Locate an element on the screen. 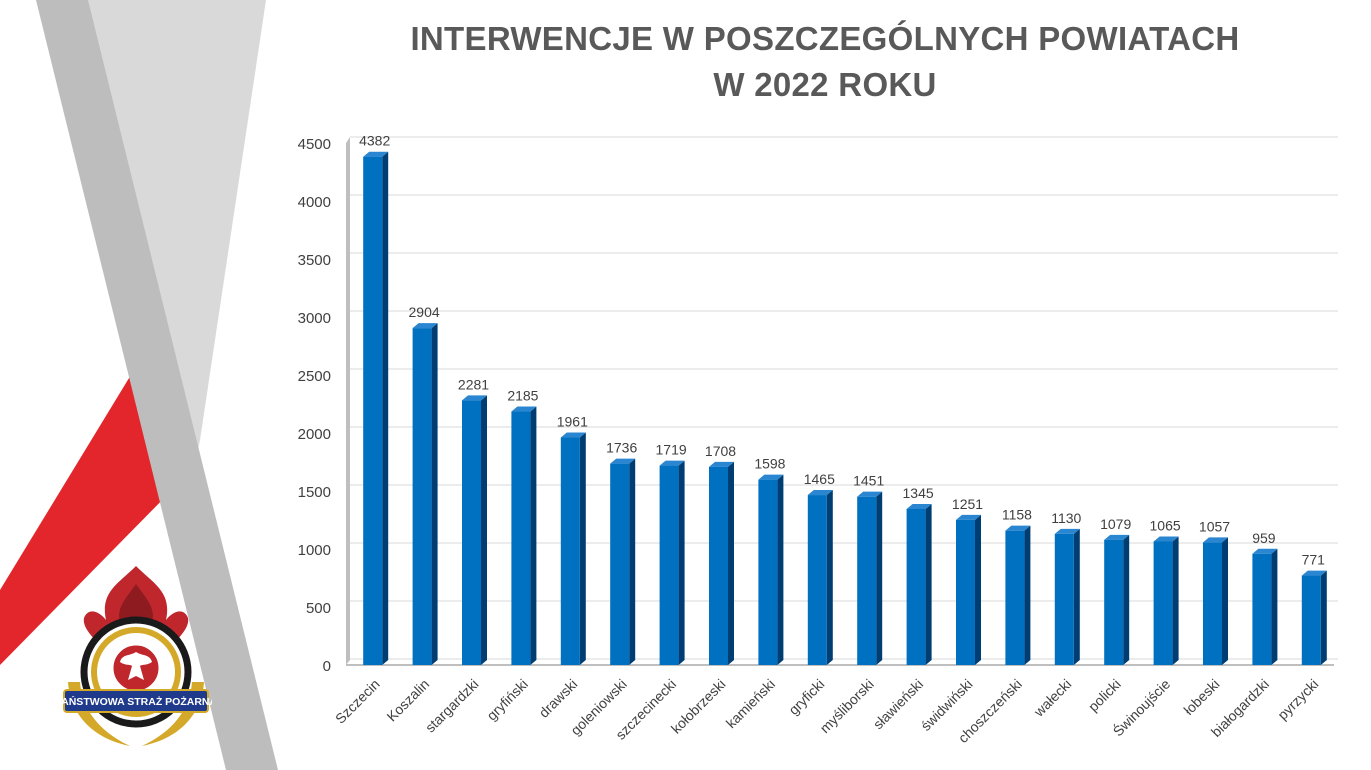 Image resolution: width=1371 pixels, height=770 pixels. data-label: 1057 is located at coordinates (1214, 526).